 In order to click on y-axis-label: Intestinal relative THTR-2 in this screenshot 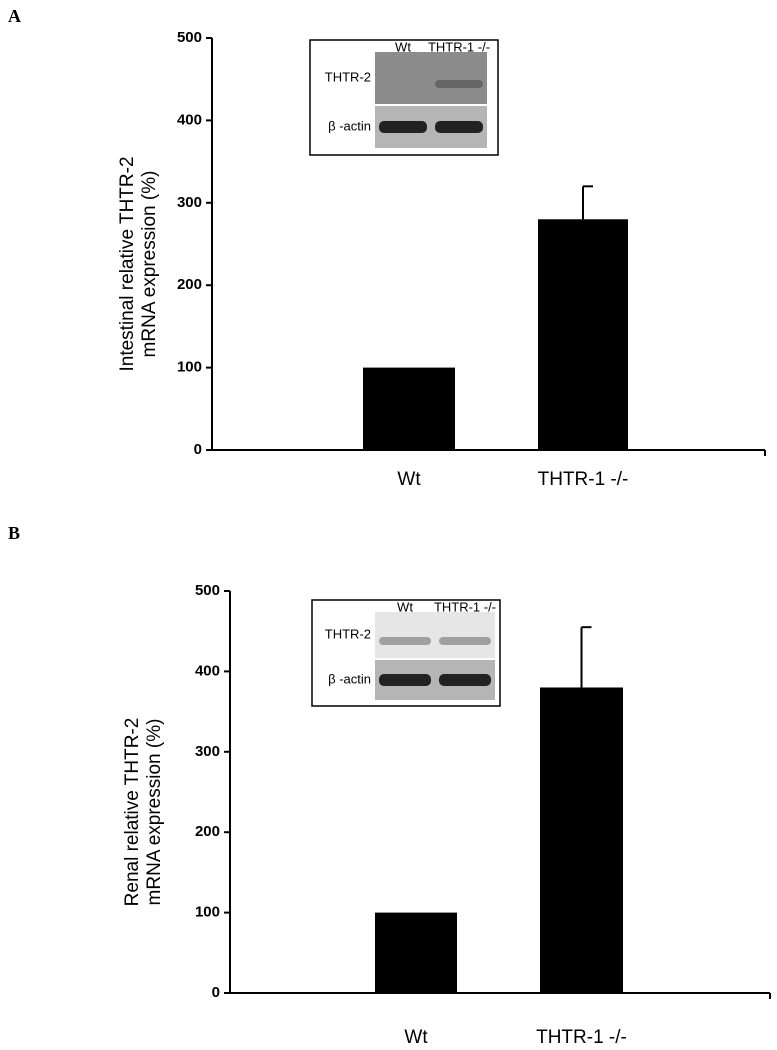, I will do `click(127, 263)`.